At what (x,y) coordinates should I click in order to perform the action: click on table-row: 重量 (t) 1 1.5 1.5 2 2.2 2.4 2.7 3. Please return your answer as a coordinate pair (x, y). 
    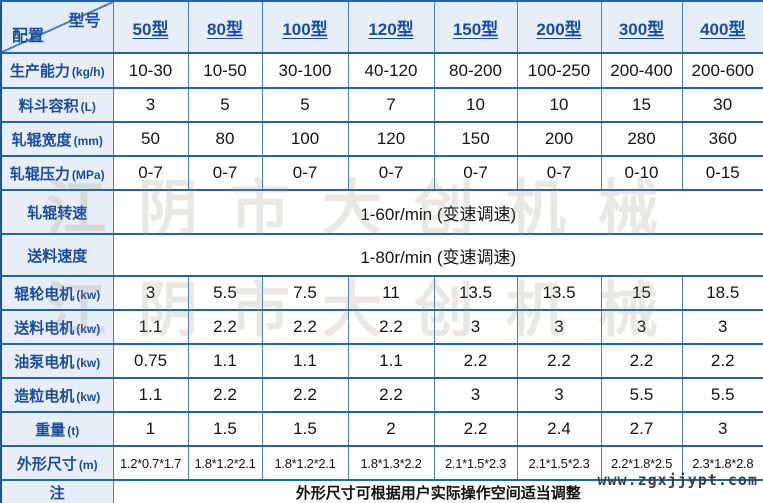
    Looking at the image, I should click on (381, 429).